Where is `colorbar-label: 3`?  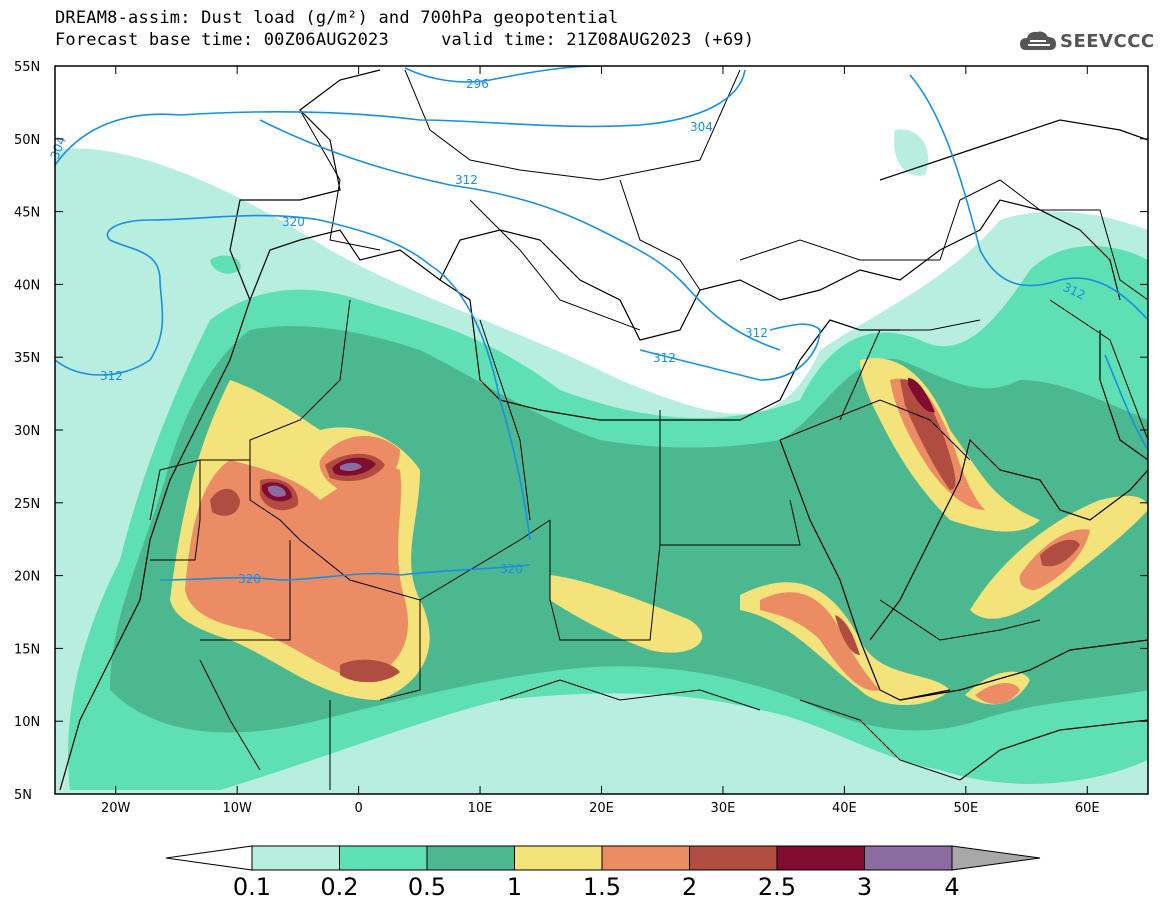
colorbar-label: 3 is located at coordinates (864, 887).